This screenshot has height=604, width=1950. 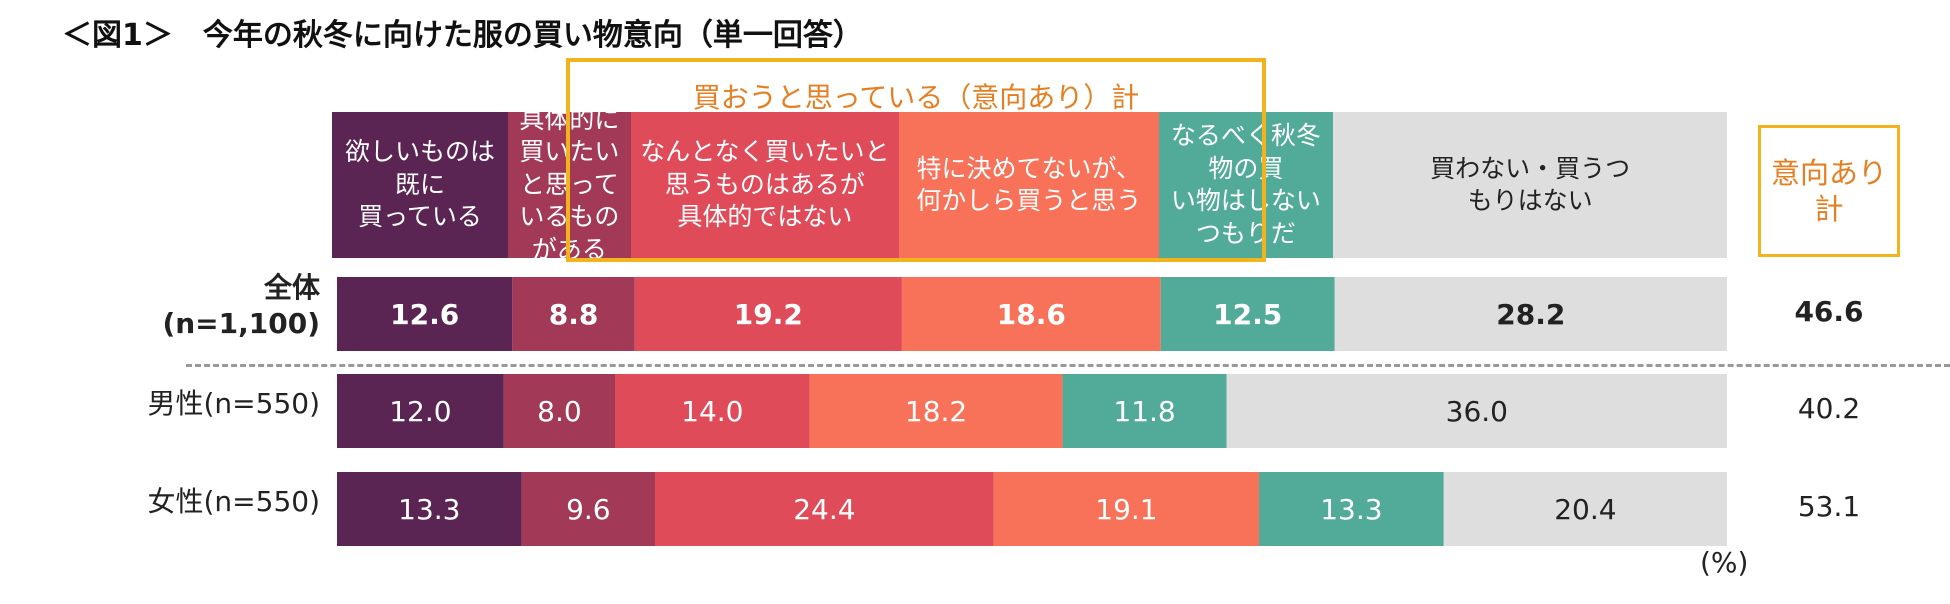 What do you see at coordinates (234, 501) in the screenshot?
I see `row-label-3: 女性(n=550)` at bounding box center [234, 501].